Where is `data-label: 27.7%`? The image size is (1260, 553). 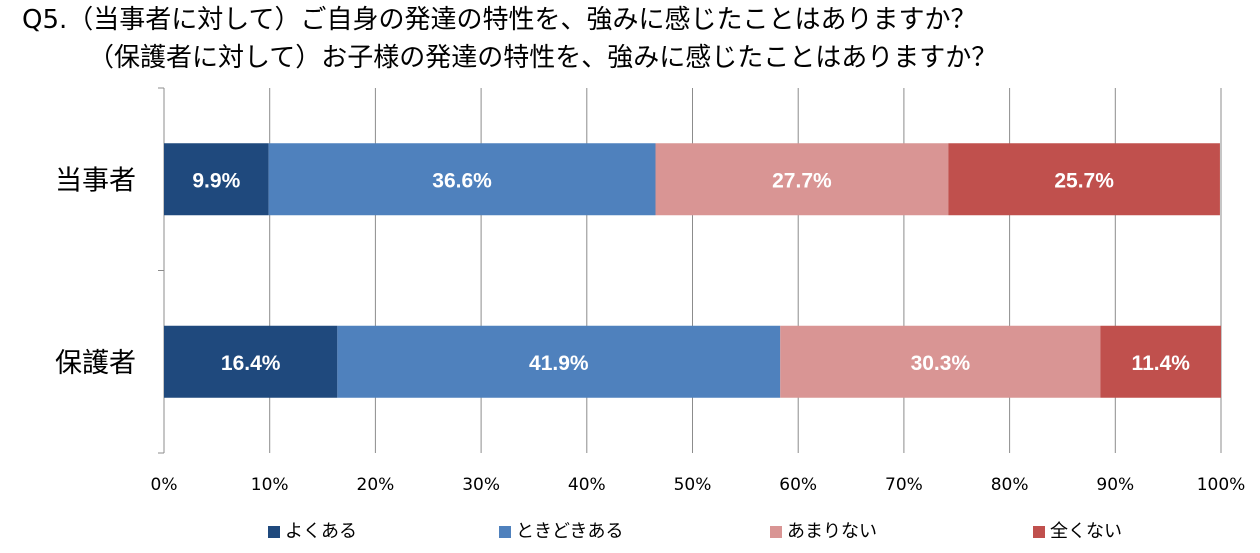
data-label: 27.7% is located at coordinates (802, 180).